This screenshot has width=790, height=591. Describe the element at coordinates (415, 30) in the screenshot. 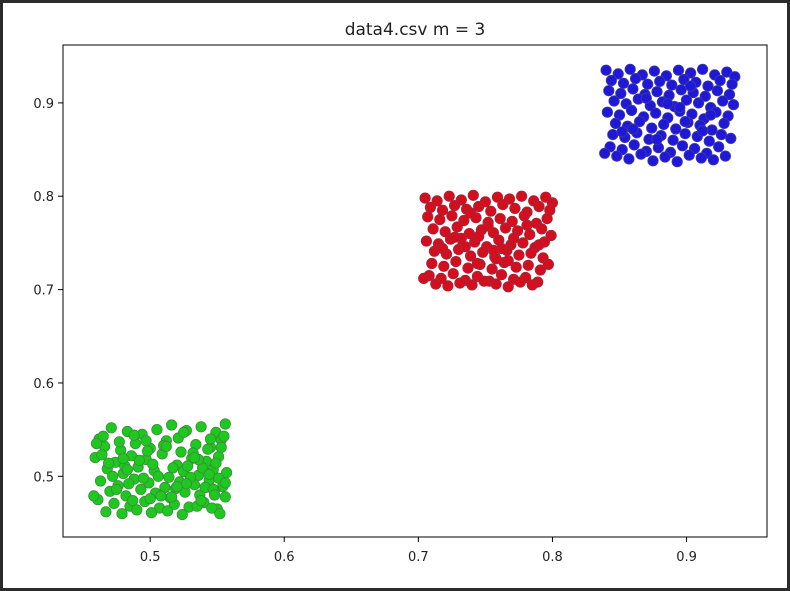

I see `chart-title: data4.csv m = 3` at that location.